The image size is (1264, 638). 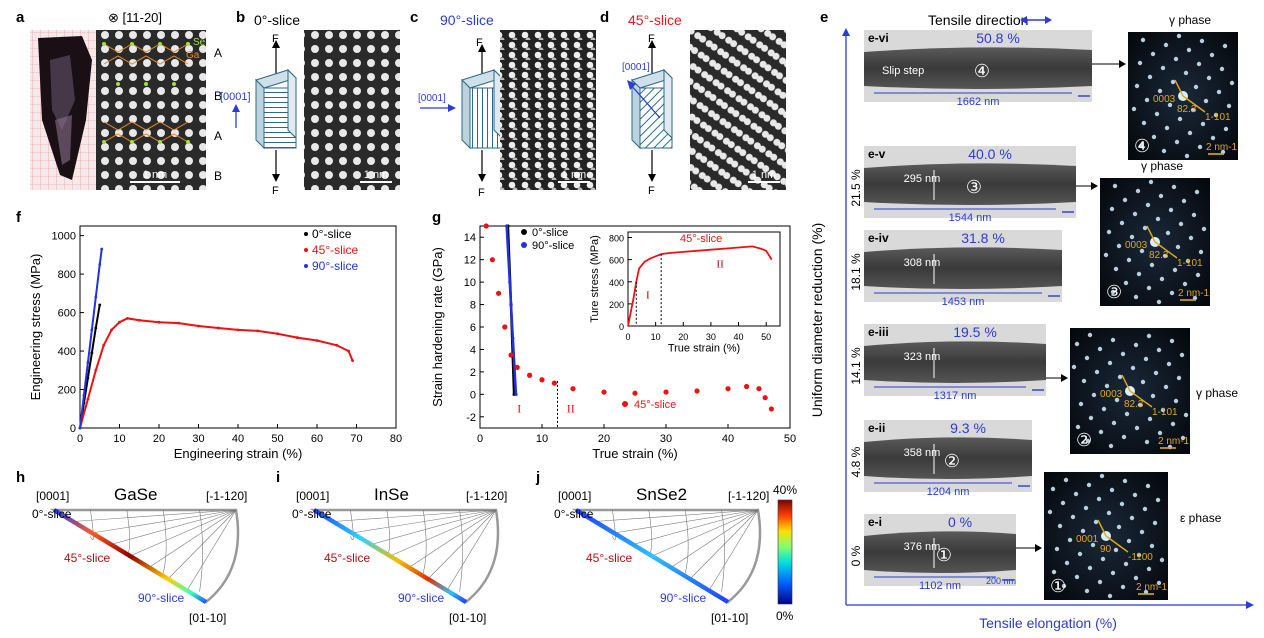 What do you see at coordinates (1140, 557) in the screenshot?
I see `spot-label-2: -1100` at bounding box center [1140, 557].